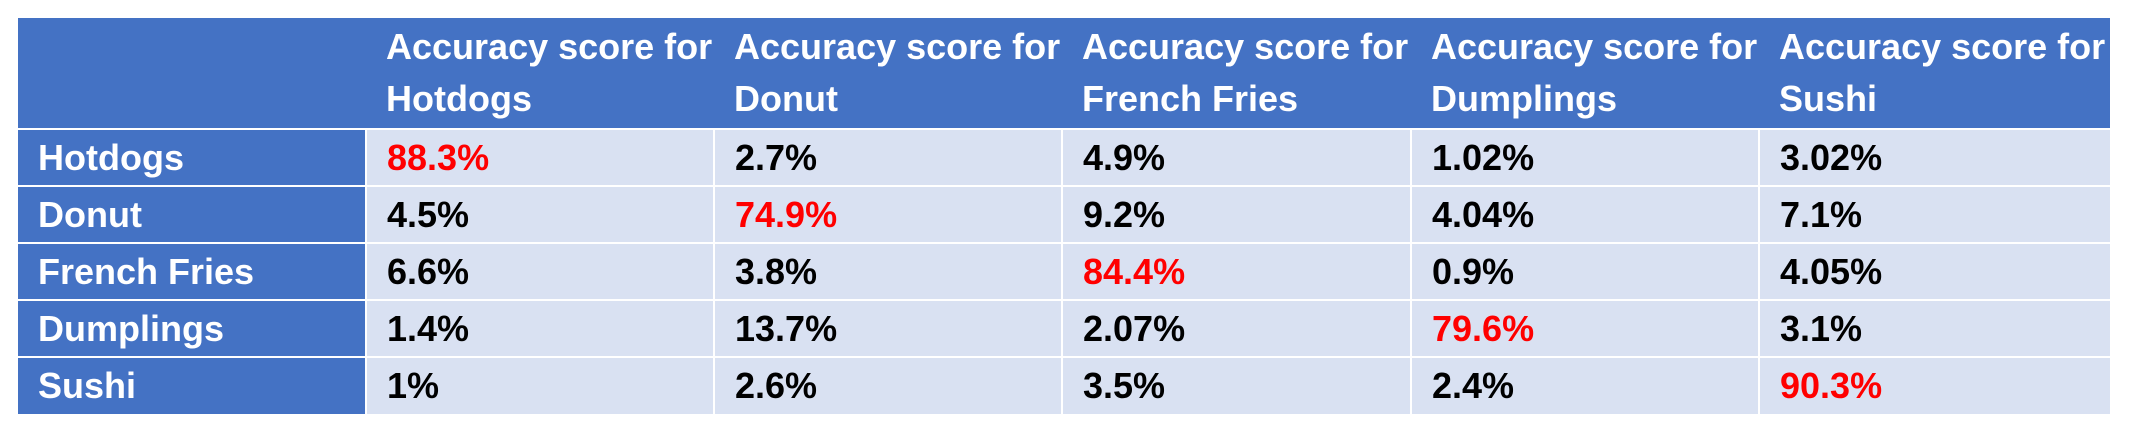 Image resolution: width=2129 pixels, height=434 pixels. I want to click on row-header-french-fries: French Fries, so click(192, 271).